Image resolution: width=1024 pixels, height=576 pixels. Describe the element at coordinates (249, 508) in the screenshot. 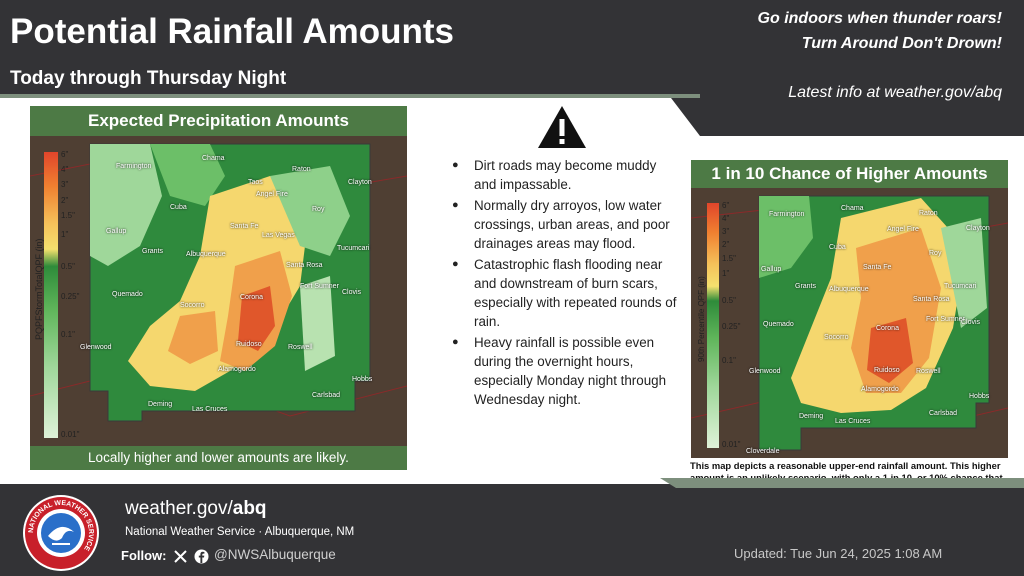

I see `site-office: abq` at that location.